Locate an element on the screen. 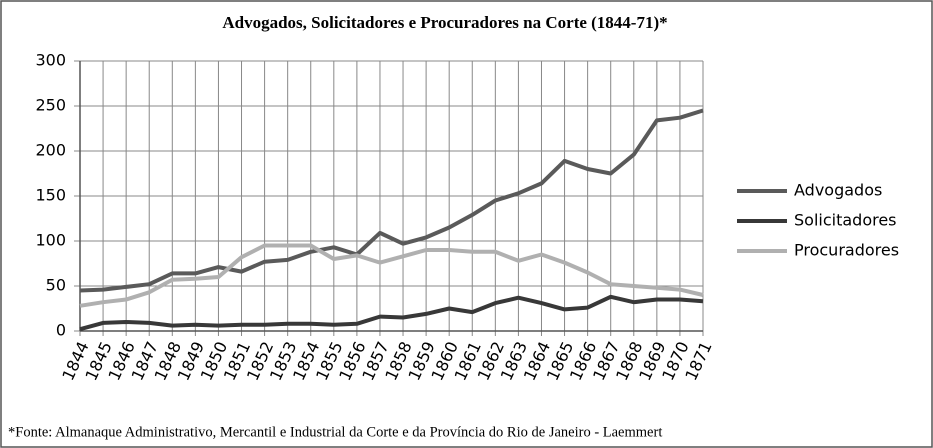 Image resolution: width=933 pixels, height=448 pixels. y-tick-label: 0 is located at coordinates (61, 330).